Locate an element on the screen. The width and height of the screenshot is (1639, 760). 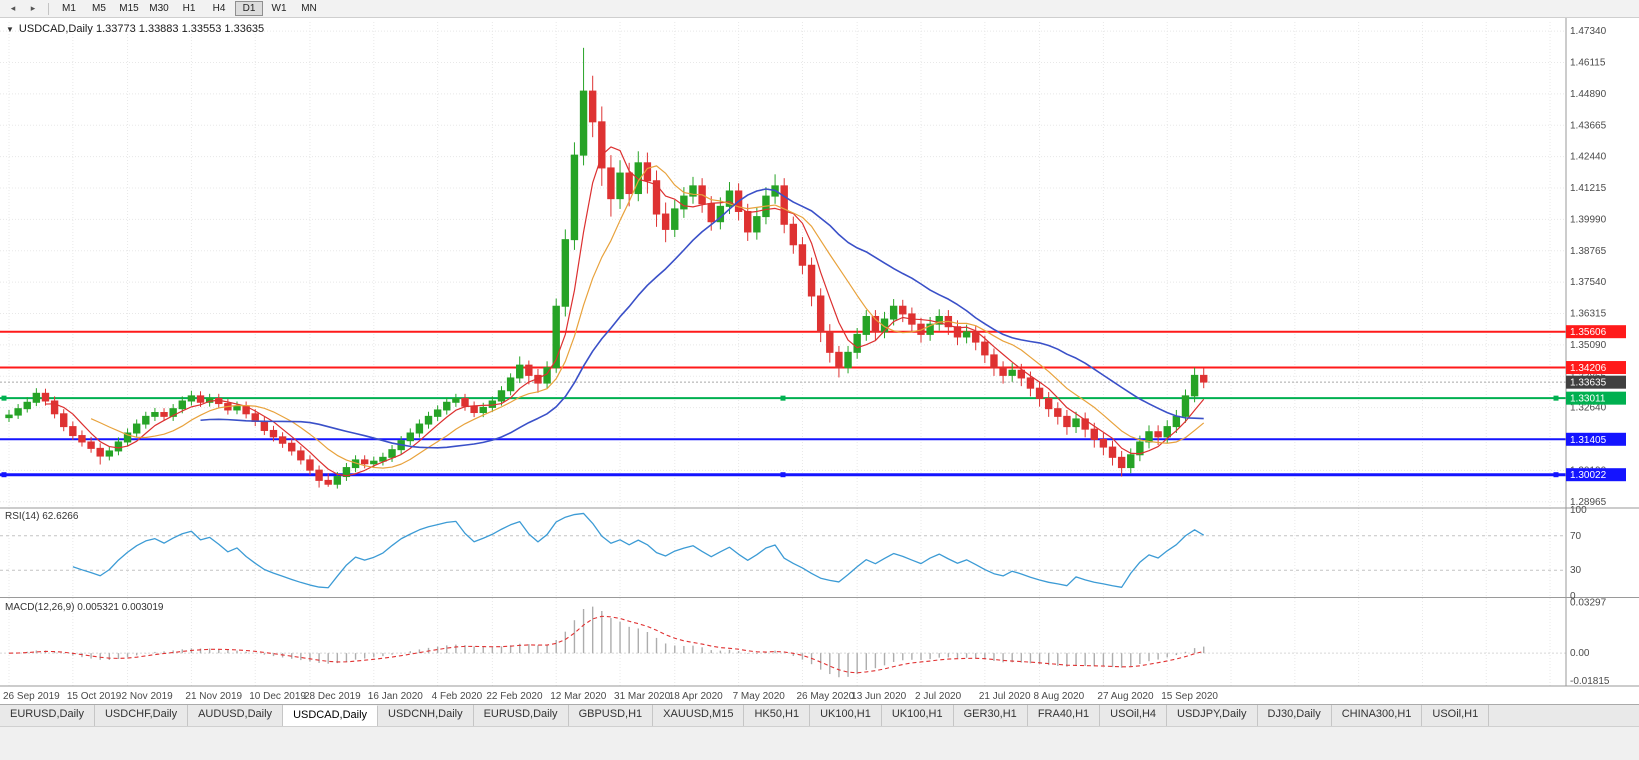
date-tick-label: 2 Nov 2019 is located at coordinates (148, 696).